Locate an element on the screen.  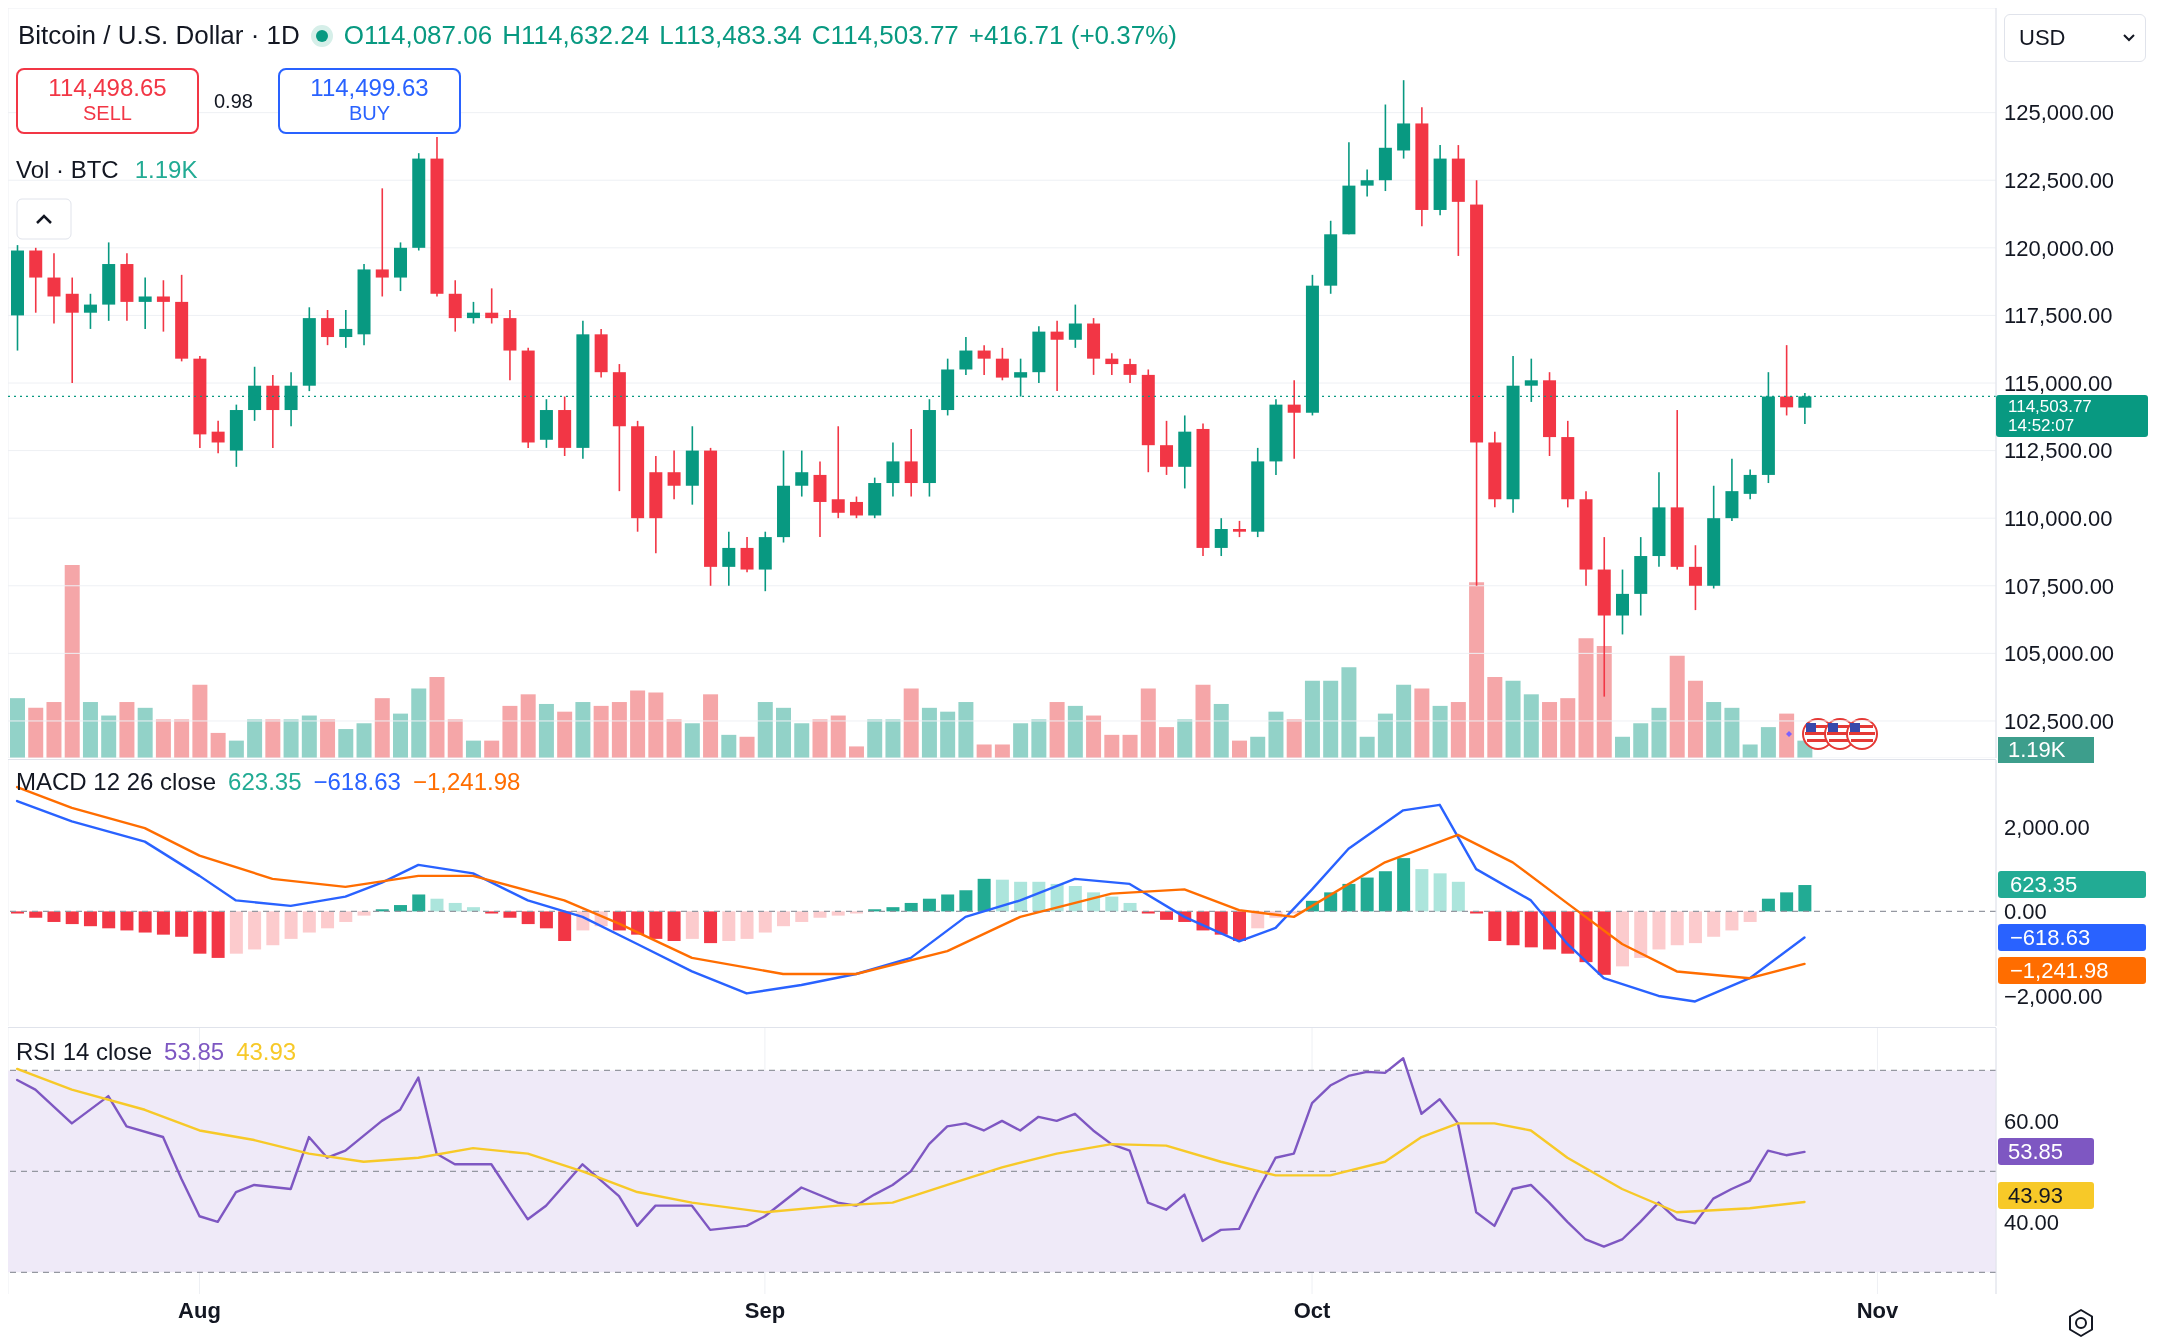
x-tick-label: Nov is located at coordinates (1877, 1310).